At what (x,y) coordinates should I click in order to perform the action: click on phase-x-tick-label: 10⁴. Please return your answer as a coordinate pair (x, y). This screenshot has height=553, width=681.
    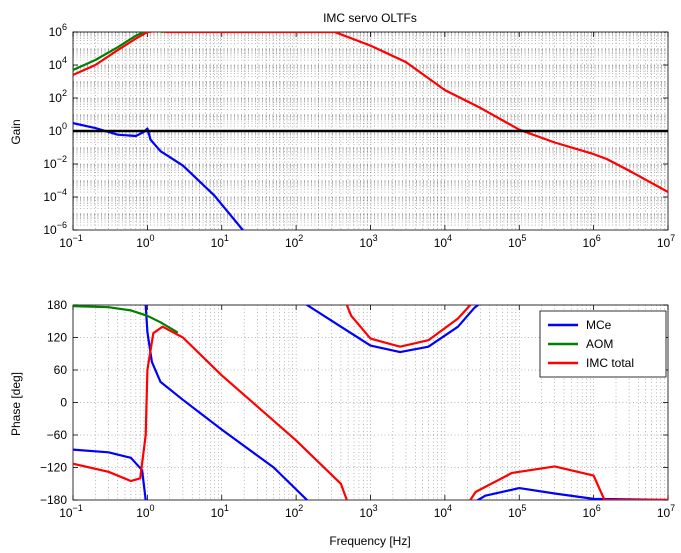
    Looking at the image, I should click on (443, 511).